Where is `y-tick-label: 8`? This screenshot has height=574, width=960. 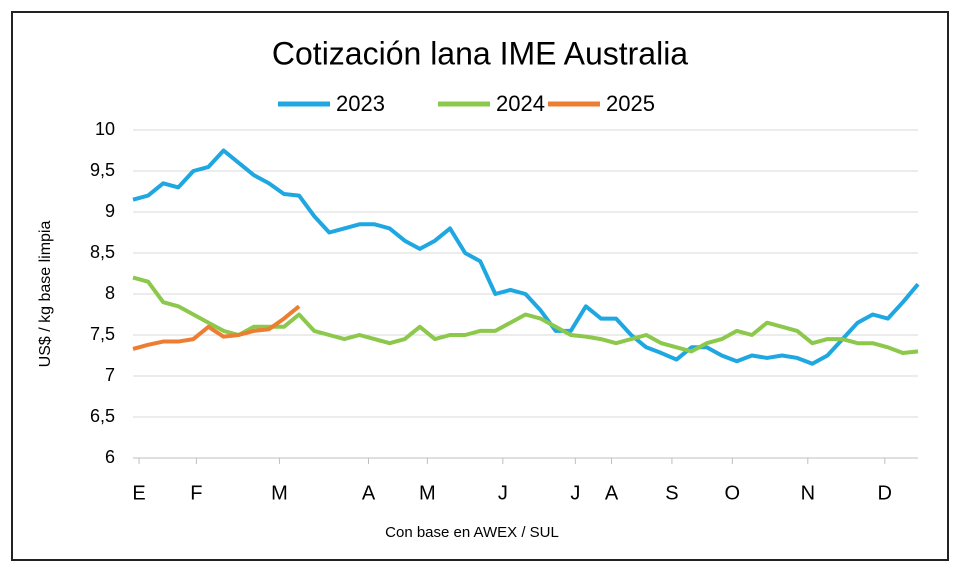 y-tick-label: 8 is located at coordinates (110, 293).